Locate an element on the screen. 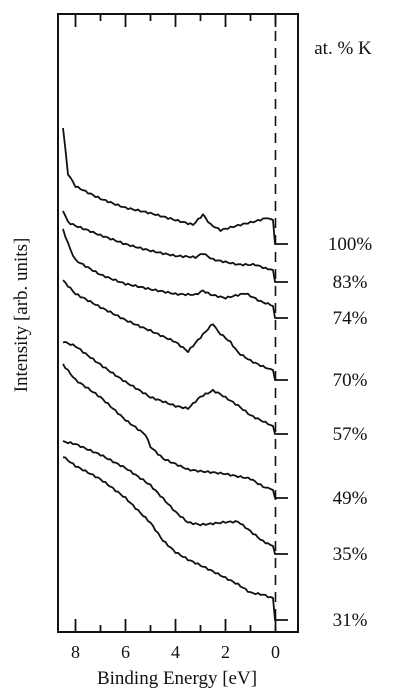 This screenshot has width=393, height=691. y-axis-label: Intensity [arb. units] is located at coordinates (21, 315).